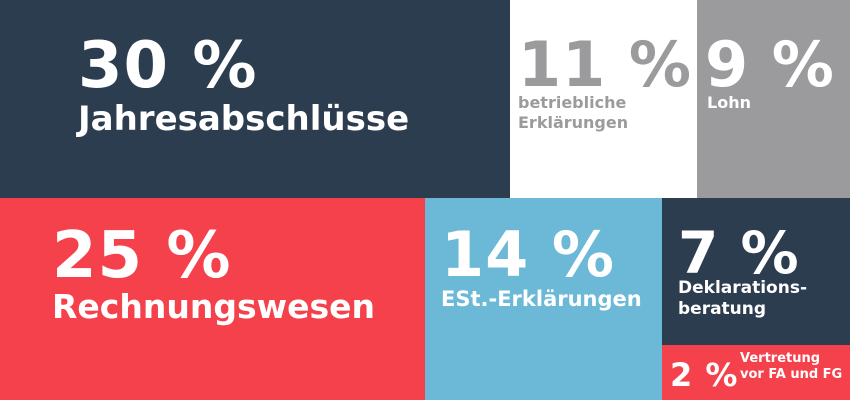 Image resolution: width=850 pixels, height=400 pixels. I want to click on value-label: 9 %, so click(770, 64).